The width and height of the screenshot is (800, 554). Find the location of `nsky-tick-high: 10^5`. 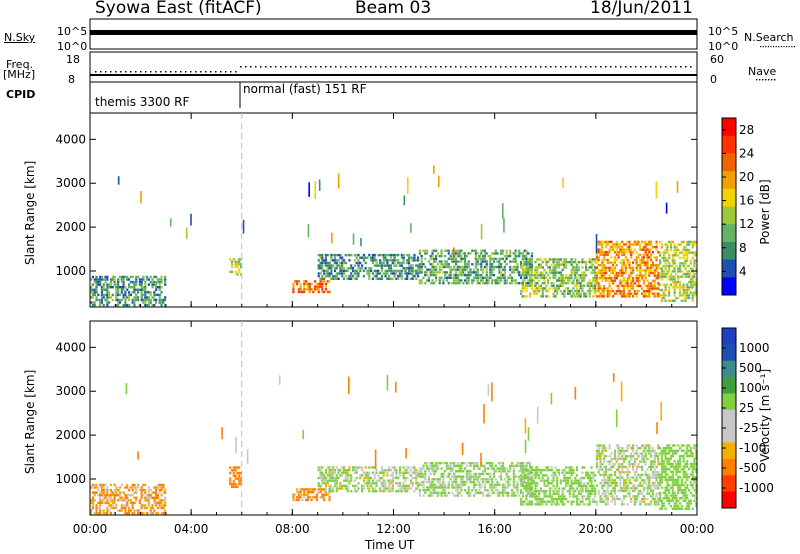

nsky-tick-high: 10^5 is located at coordinates (72, 31).